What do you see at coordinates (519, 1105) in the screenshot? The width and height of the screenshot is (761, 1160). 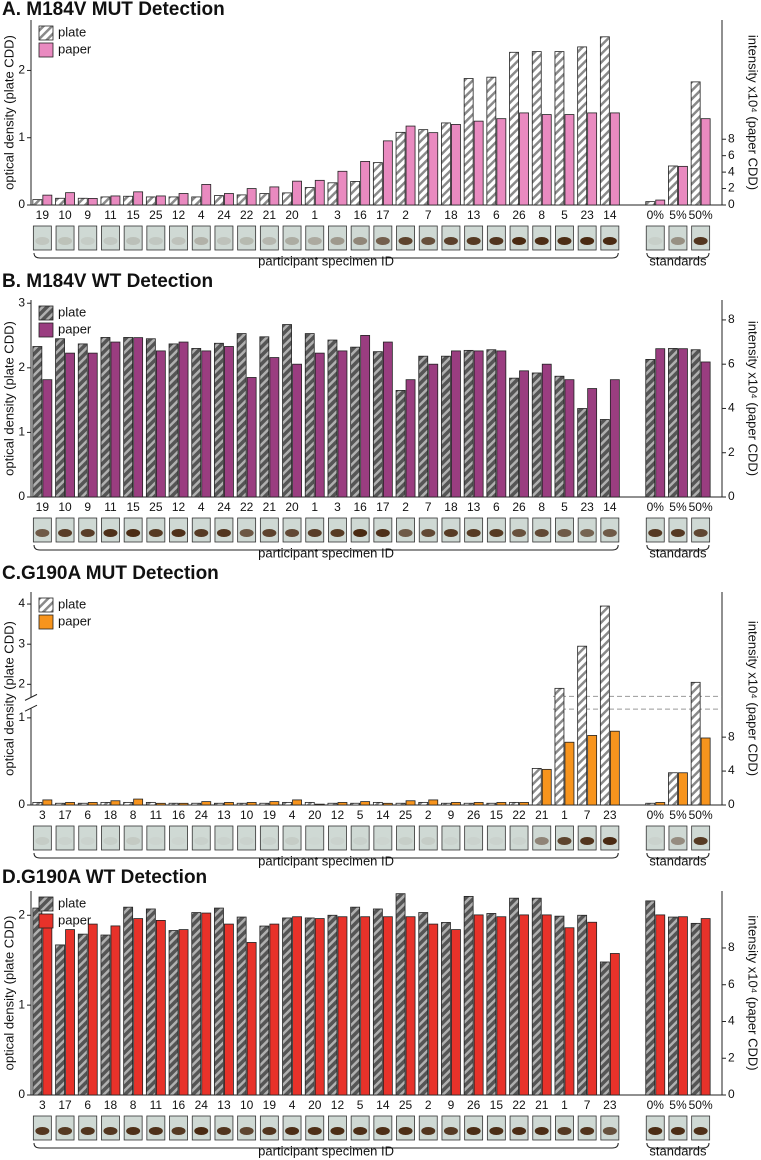 I see `x-tick-label: 22` at bounding box center [519, 1105].